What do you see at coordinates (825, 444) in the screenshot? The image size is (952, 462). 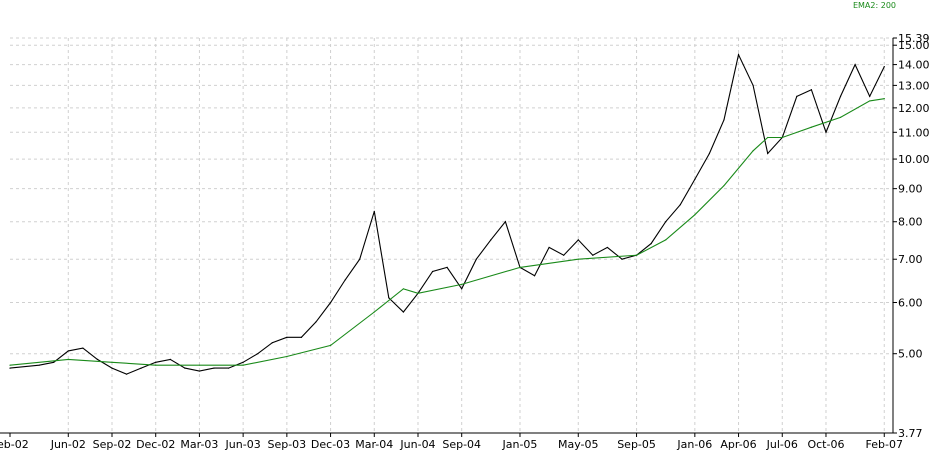 I see `x-tick-label: Oct-06` at bounding box center [825, 444].